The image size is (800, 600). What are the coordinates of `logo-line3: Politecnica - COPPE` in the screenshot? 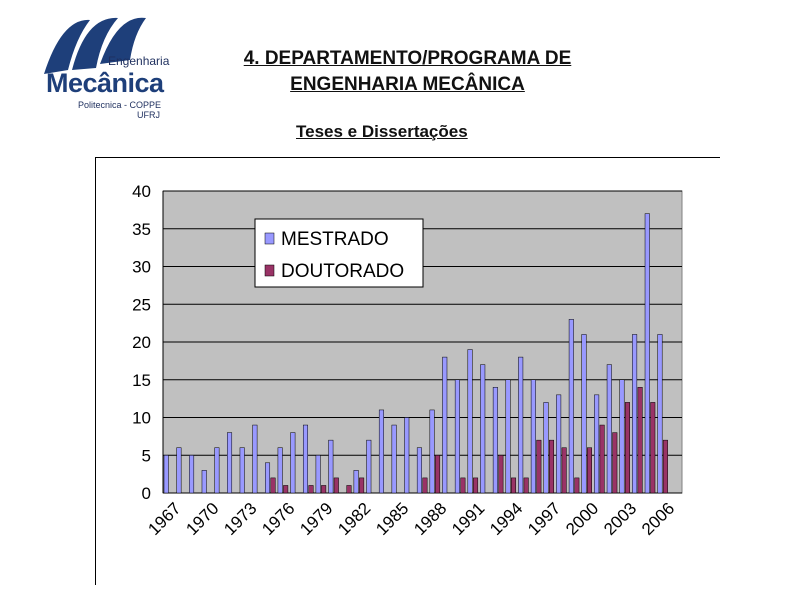 It's located at (120, 105).